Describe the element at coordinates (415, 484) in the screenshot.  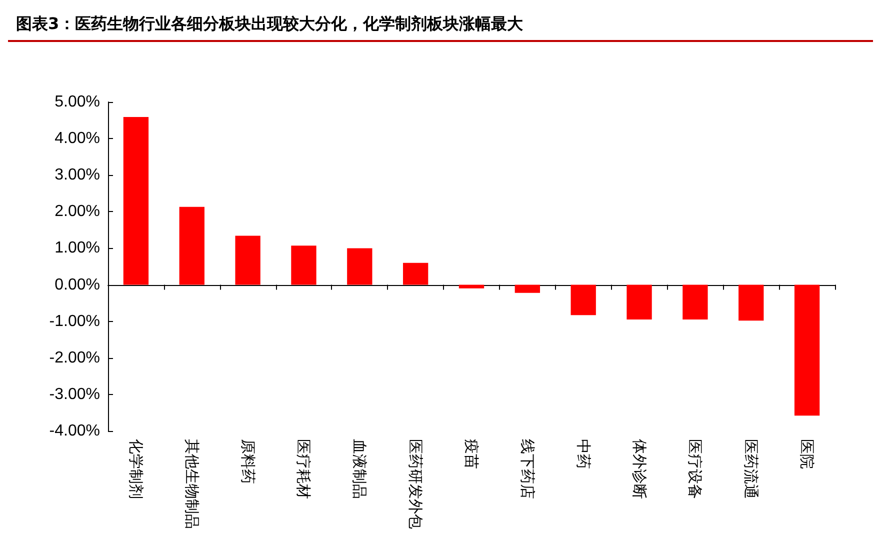
I see `x-tick-label: 医药研发外包` at that location.